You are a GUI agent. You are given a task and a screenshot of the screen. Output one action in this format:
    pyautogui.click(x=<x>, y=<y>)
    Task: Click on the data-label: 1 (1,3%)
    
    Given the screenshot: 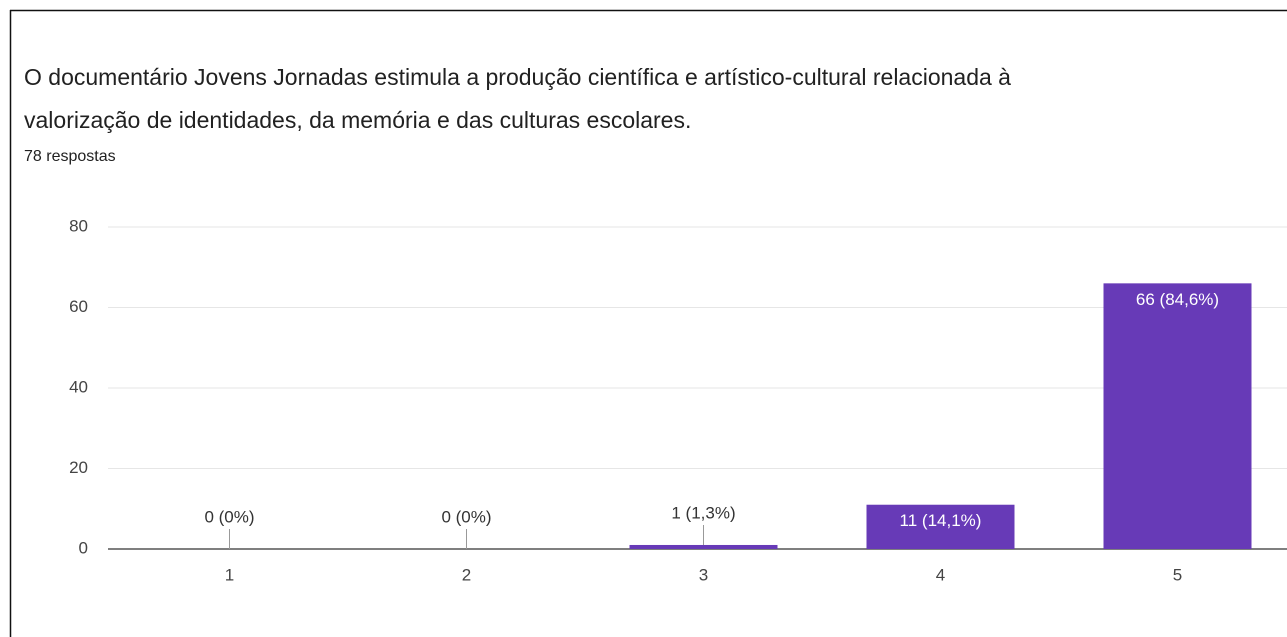 What is the action you would take?
    pyautogui.click(x=703, y=512)
    